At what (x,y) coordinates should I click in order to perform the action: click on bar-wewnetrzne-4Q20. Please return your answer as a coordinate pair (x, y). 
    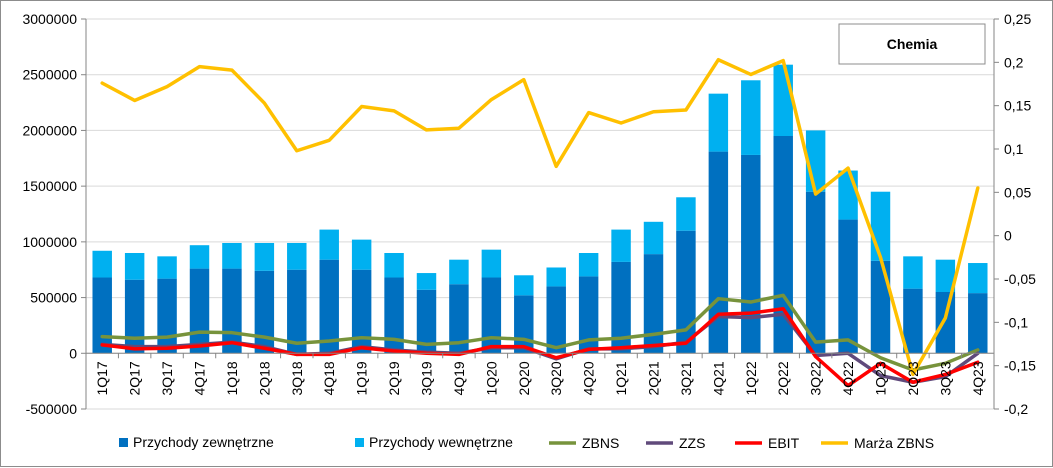
    Looking at the image, I should click on (588, 265).